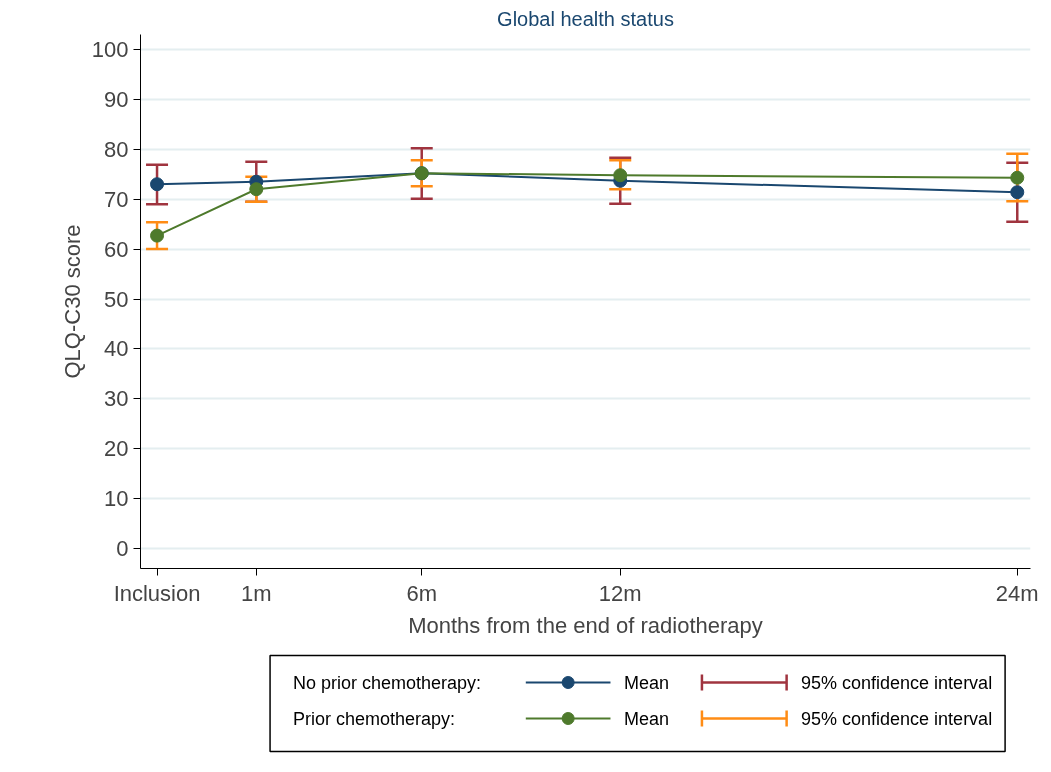 The image size is (1051, 772). I want to click on y-tick-label: 70, so click(116, 199).